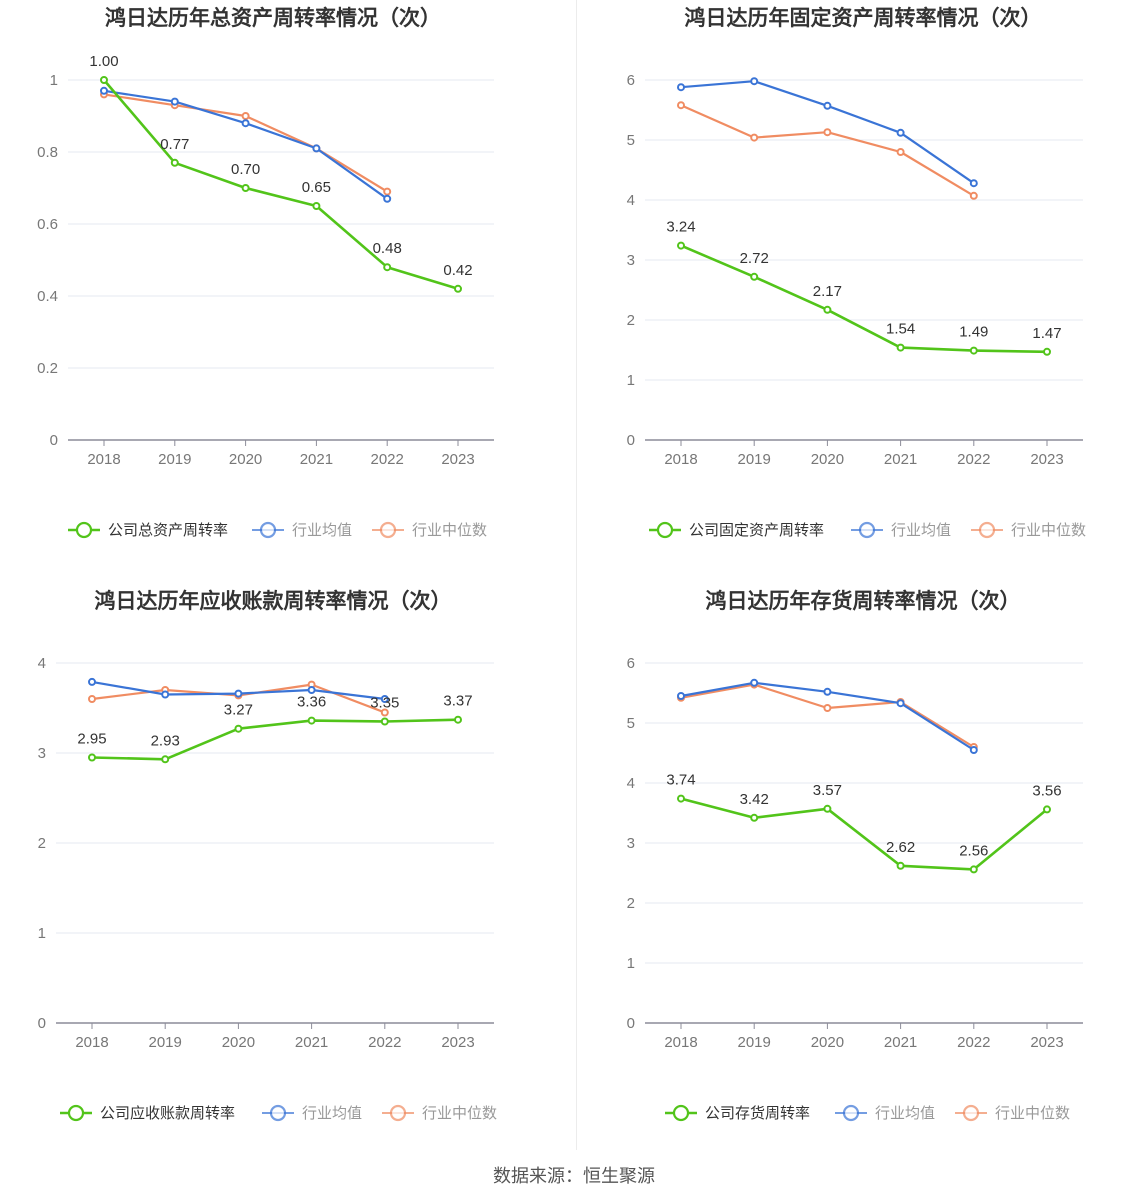 The height and width of the screenshot is (1202, 1148). I want to click on data-label: 2.72, so click(754, 258).